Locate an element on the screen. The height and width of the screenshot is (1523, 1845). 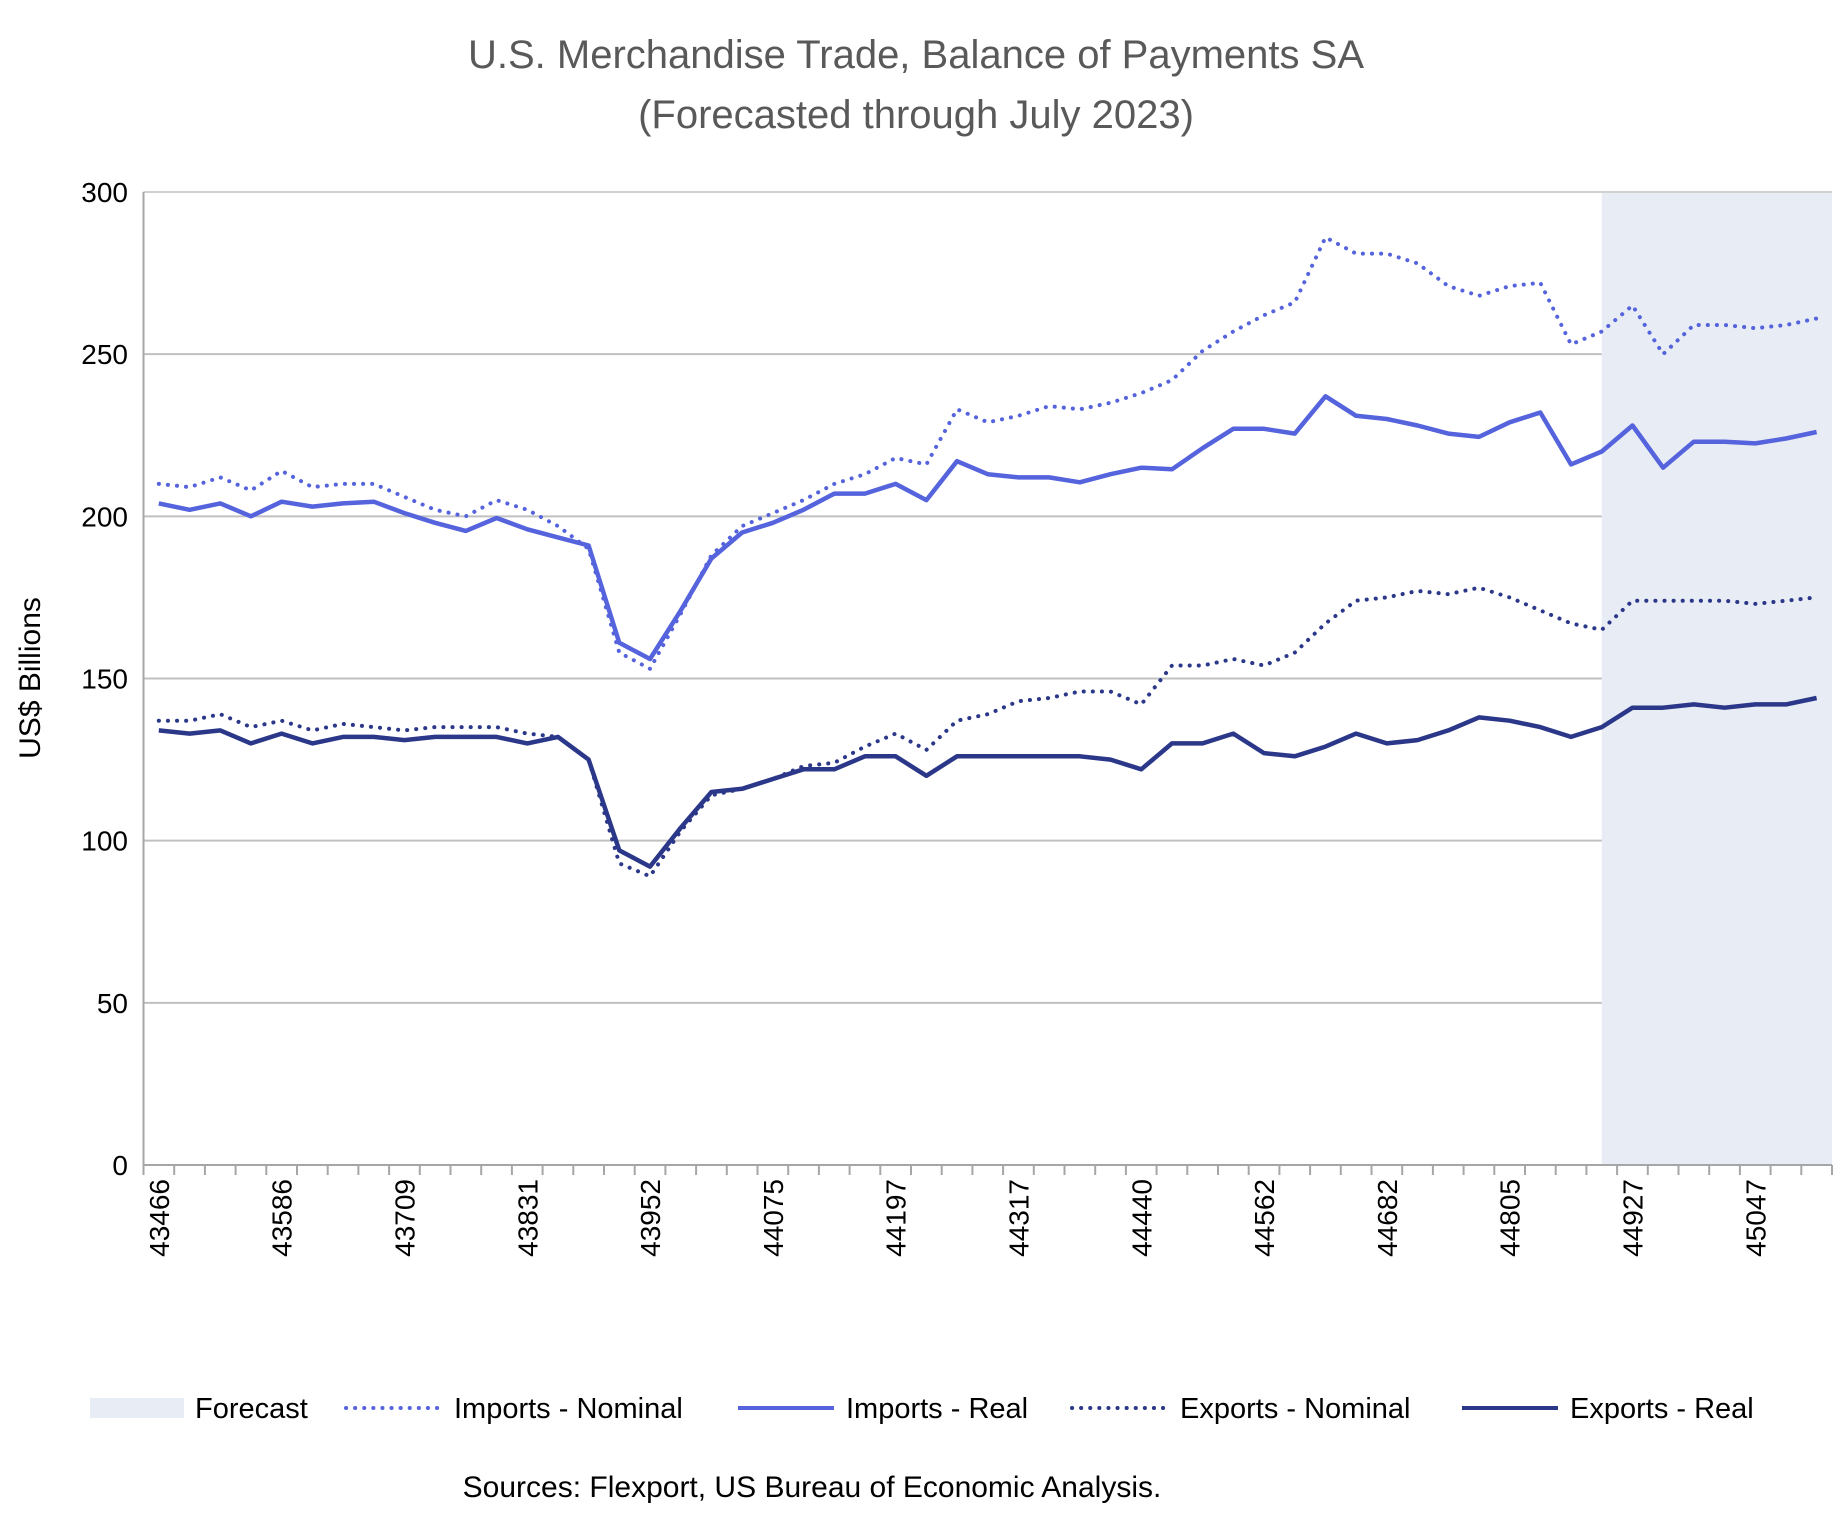
y-axis-label: US$ Billions is located at coordinates (30, 678).